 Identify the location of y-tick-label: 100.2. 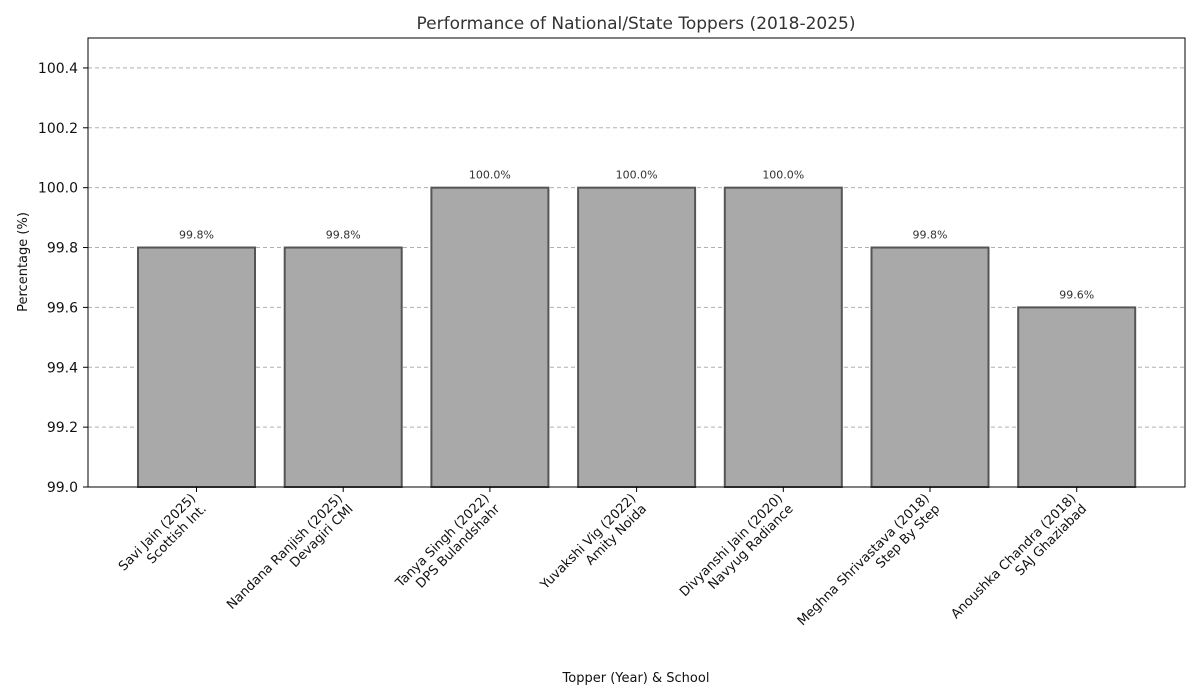
(58, 129).